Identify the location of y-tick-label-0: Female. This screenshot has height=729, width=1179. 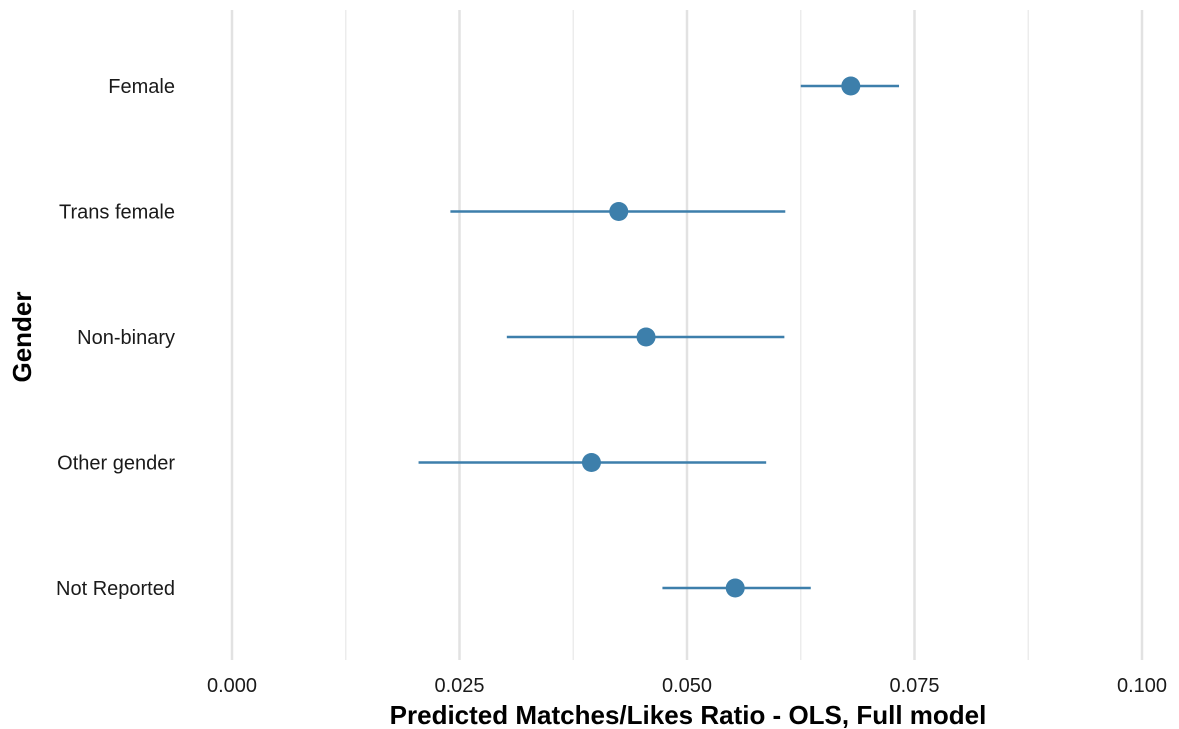
(141, 87).